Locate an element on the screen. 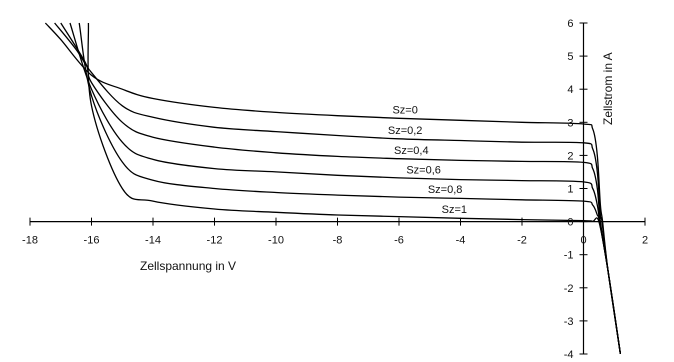 Image resolution: width=674 pixels, height=362 pixels. y-tick-label: -4 is located at coordinates (569, 355).